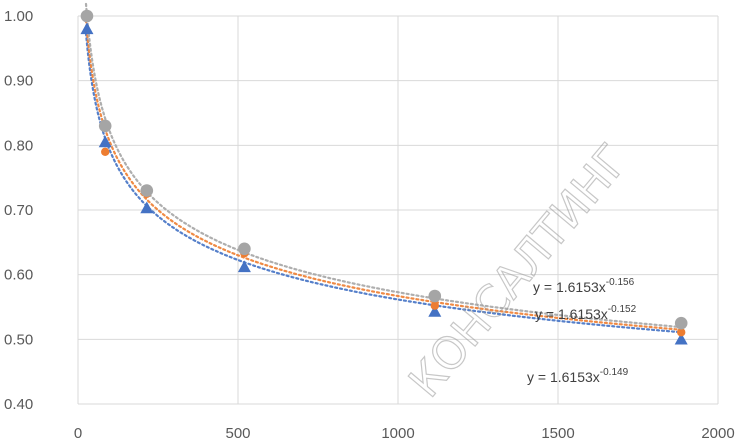 Image resolution: width=743 pixels, height=443 pixels. Describe the element at coordinates (622, 309) in the screenshot. I see `equation-2-exponent: -0.152` at that location.